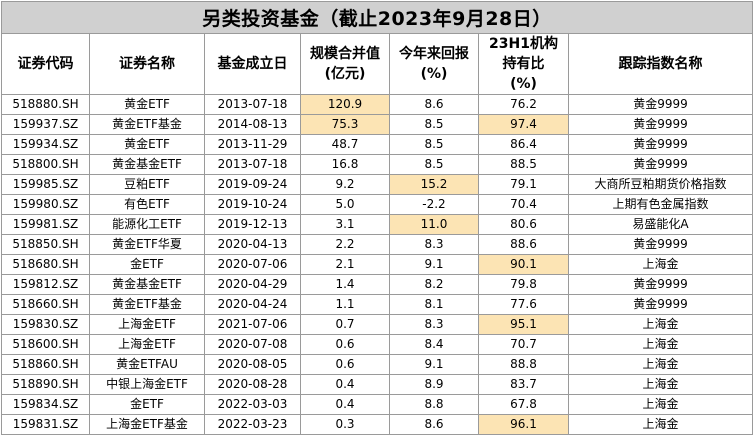 This screenshot has width=753, height=436. What do you see at coordinates (434, 244) in the screenshot?
I see `cell-return: 8.3` at bounding box center [434, 244].